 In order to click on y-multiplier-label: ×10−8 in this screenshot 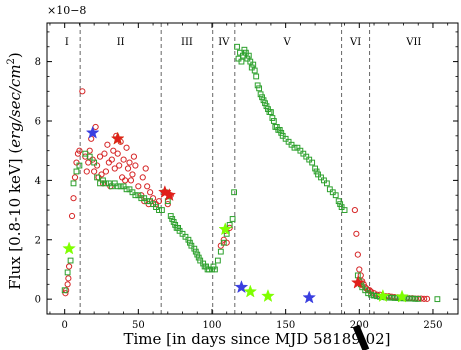, I will do `click(66, 10)`.